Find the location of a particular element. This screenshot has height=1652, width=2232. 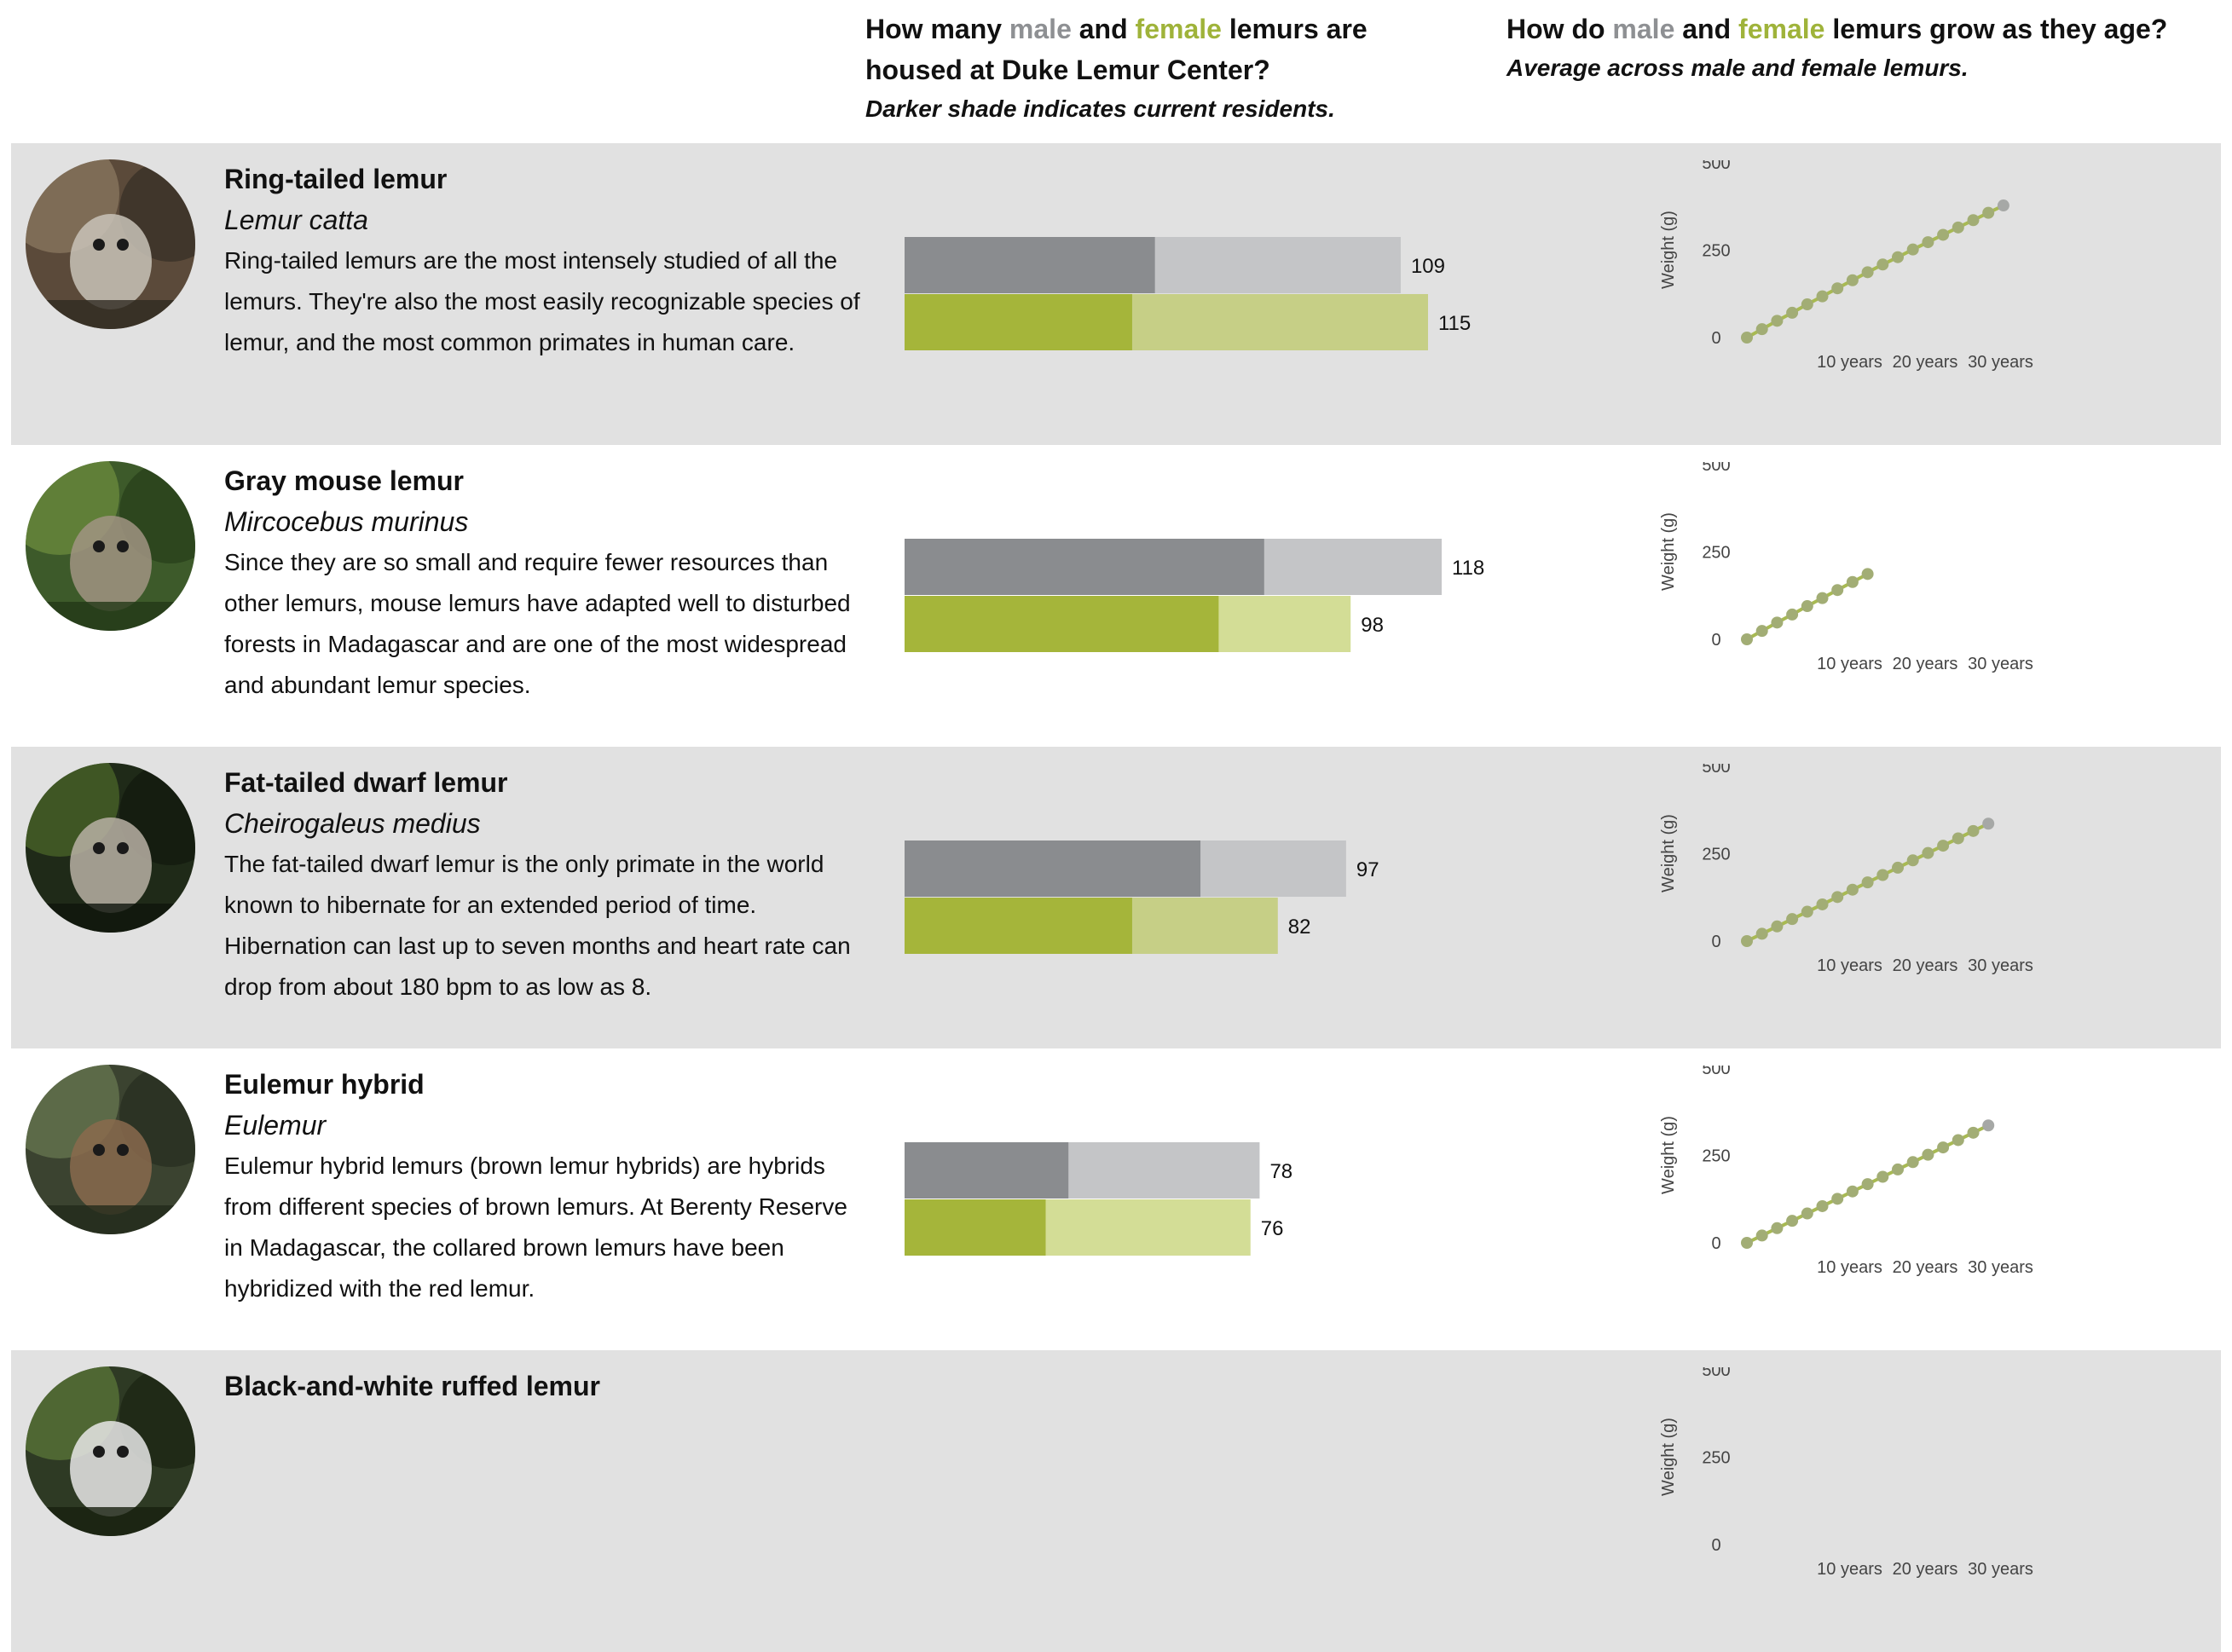

species-photo is located at coordinates (111, 1149).